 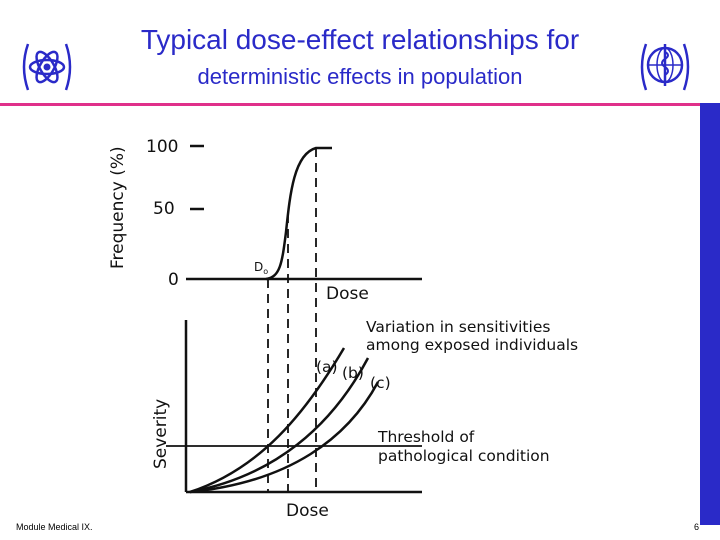 I want to click on curve-label-b: (b), so click(x=353, y=373).